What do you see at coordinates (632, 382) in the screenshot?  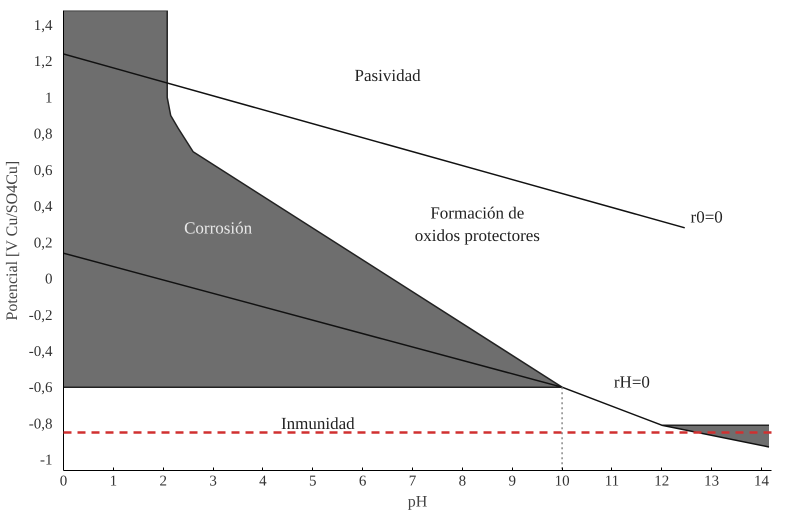 I see `annotation: rH=0` at bounding box center [632, 382].